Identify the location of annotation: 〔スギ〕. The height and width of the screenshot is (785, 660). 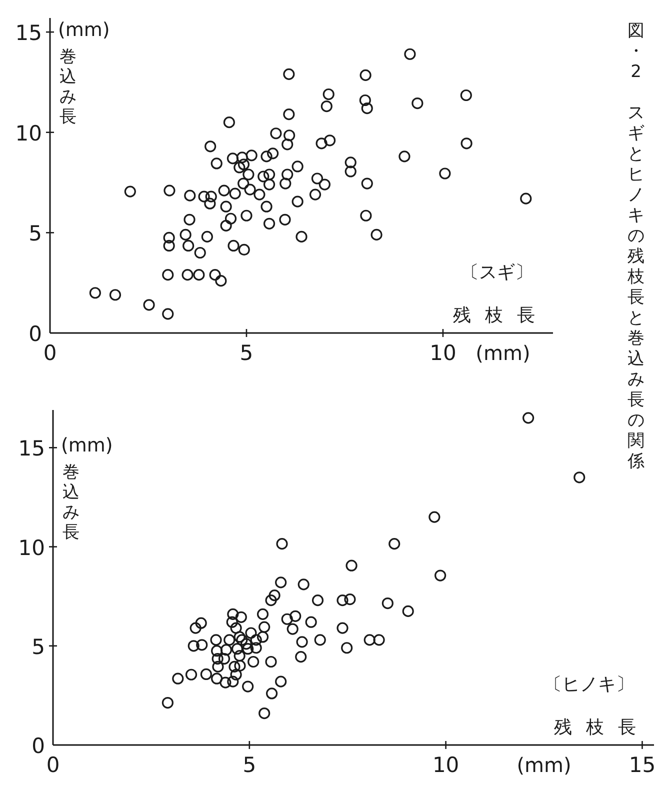
(497, 272).